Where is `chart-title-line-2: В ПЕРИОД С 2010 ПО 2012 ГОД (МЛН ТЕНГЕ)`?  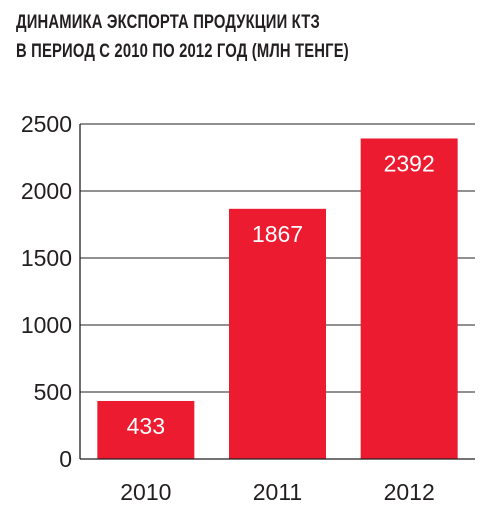
chart-title-line-2: В ПЕРИОД С 2010 ПО 2012 ГОД (МЛН ТЕНГЕ) is located at coordinates (182, 51).